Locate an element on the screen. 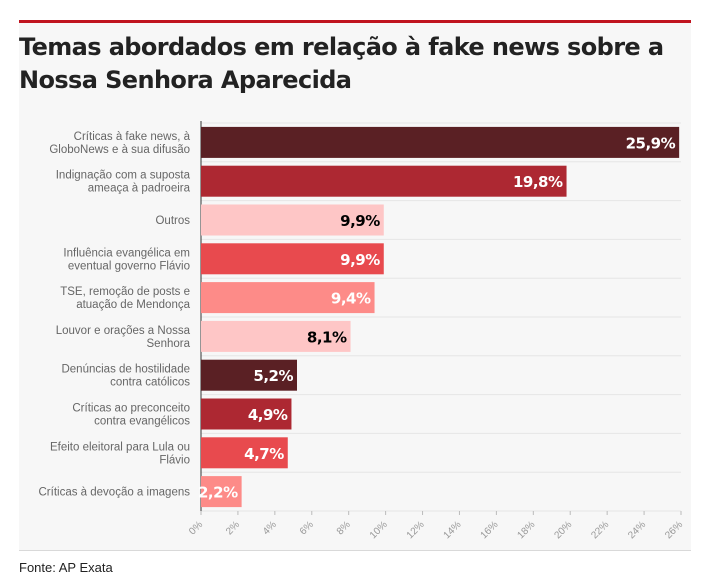 The height and width of the screenshot is (588, 704). category-label-line: Outros is located at coordinates (172, 221).